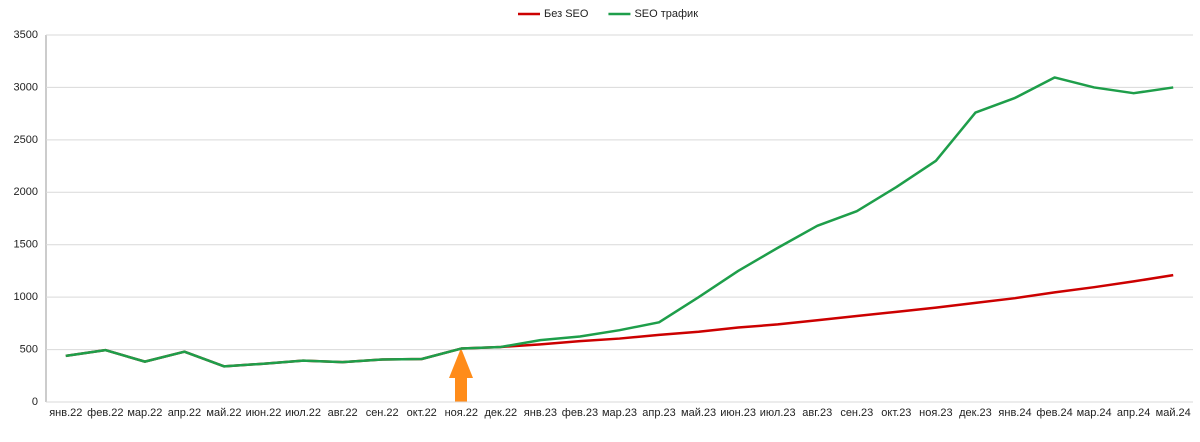 This screenshot has height=442, width=1200. What do you see at coordinates (698, 413) in the screenshot?
I see `x-tick-label: май.23` at bounding box center [698, 413].